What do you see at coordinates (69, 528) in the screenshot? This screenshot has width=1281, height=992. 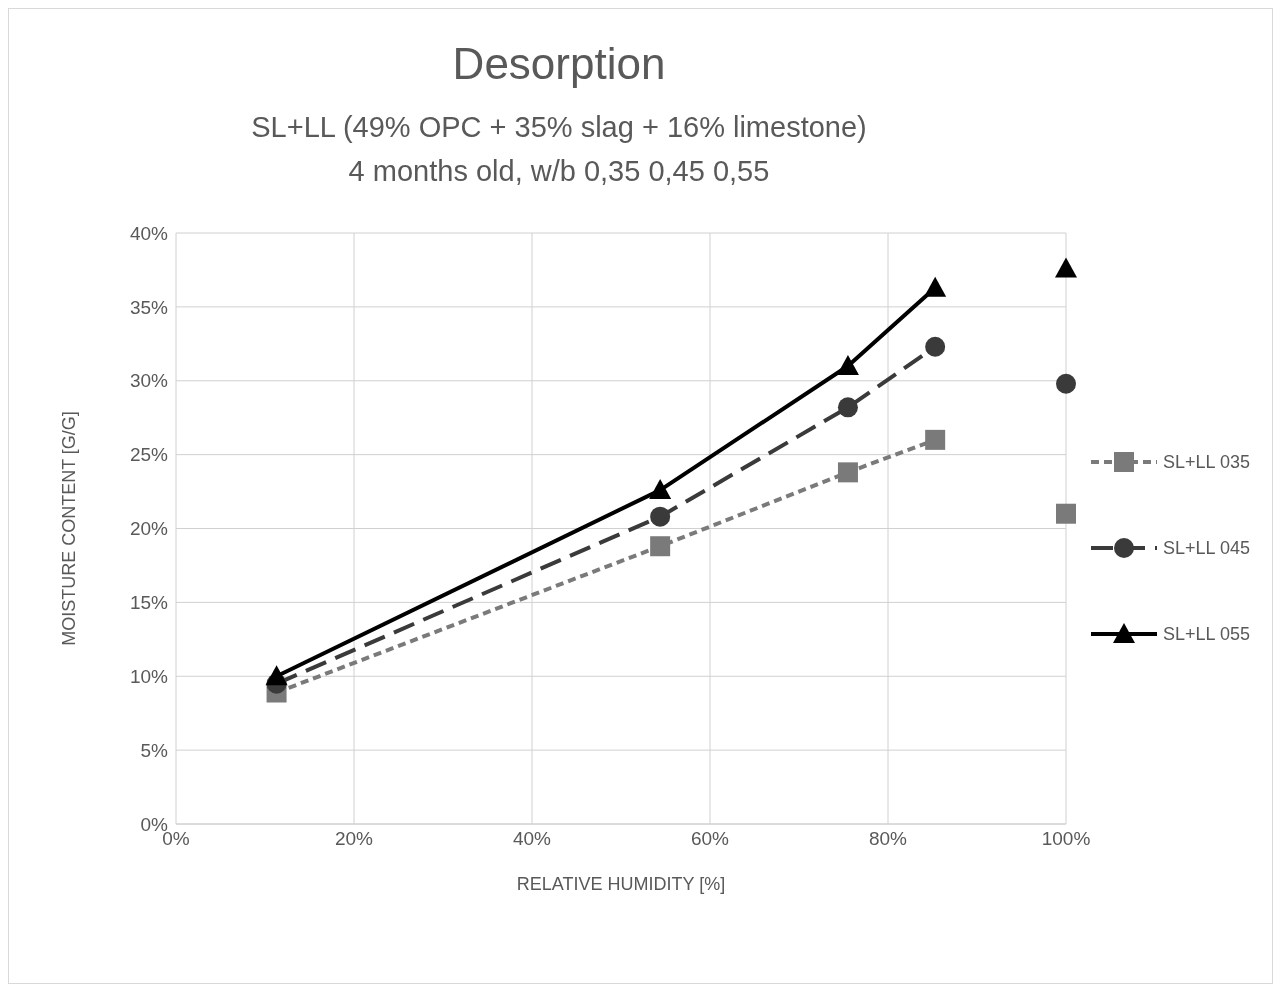 I see `y-axis-title: MOISTURE CONTENT [G/G]` at bounding box center [69, 528].